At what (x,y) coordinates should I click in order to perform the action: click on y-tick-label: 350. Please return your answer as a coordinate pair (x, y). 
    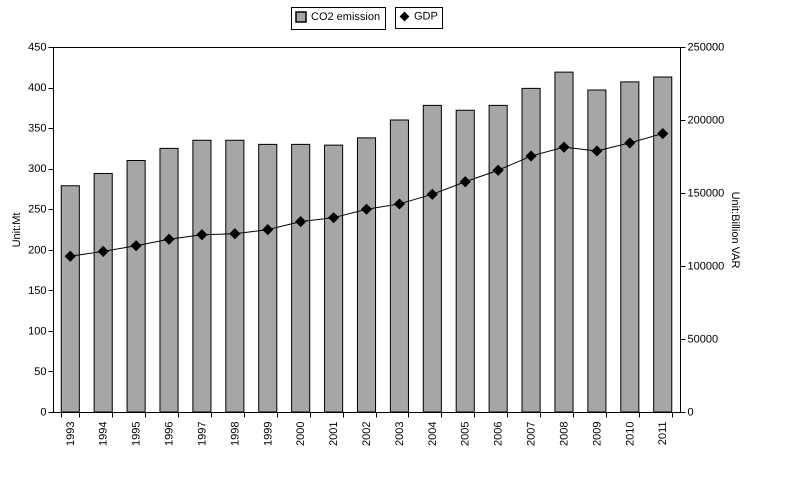
    Looking at the image, I should click on (37, 128).